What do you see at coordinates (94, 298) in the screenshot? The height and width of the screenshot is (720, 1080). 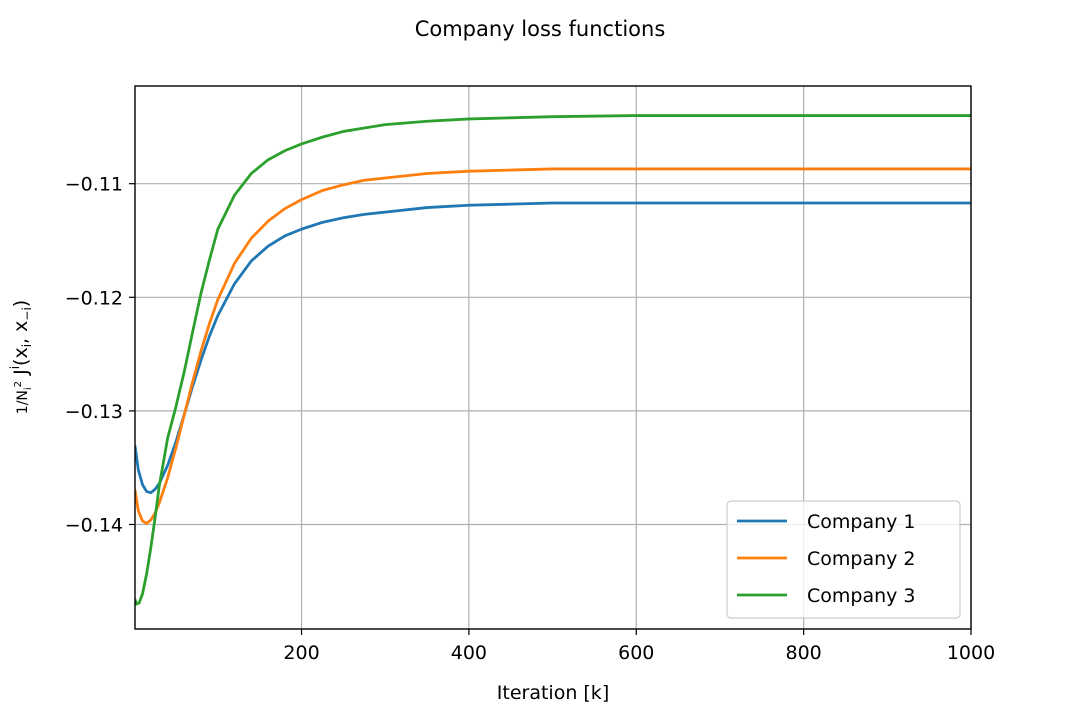 I see `y-tick-label: −0.12` at bounding box center [94, 298].